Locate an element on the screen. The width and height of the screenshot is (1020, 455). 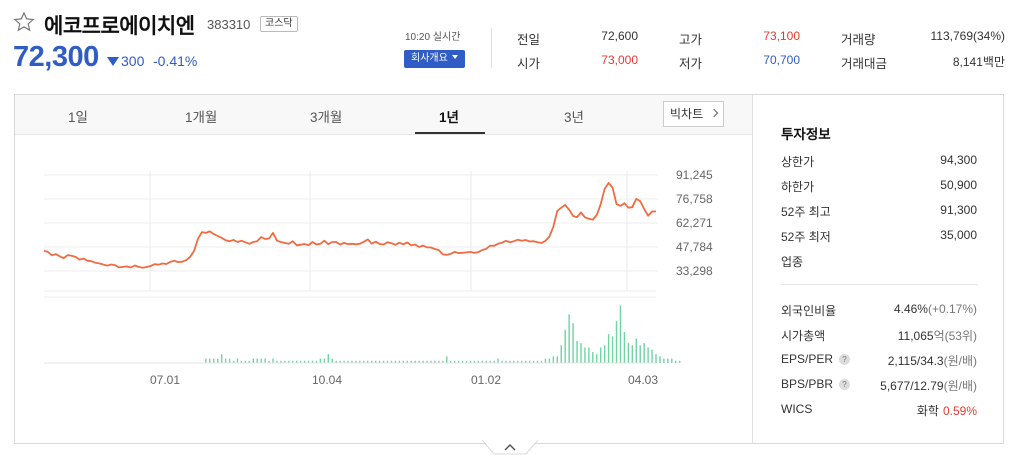
invest-label-text: 외국인비율 is located at coordinates (809, 311).